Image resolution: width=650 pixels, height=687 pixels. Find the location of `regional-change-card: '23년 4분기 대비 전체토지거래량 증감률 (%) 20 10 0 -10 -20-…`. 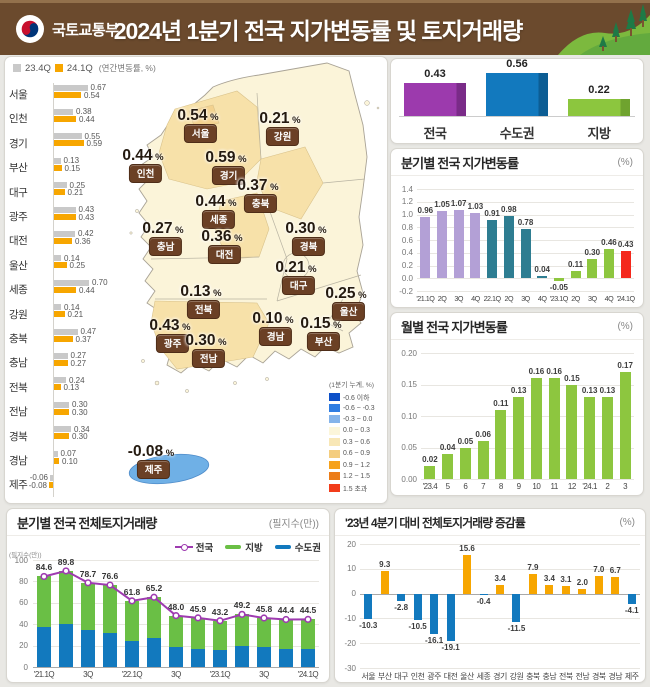

regional-change-card: '23년 4분기 대비 전체토지거래량 증감률 (%) 20 10 0 -10 -20-… is located at coordinates (490, 595).